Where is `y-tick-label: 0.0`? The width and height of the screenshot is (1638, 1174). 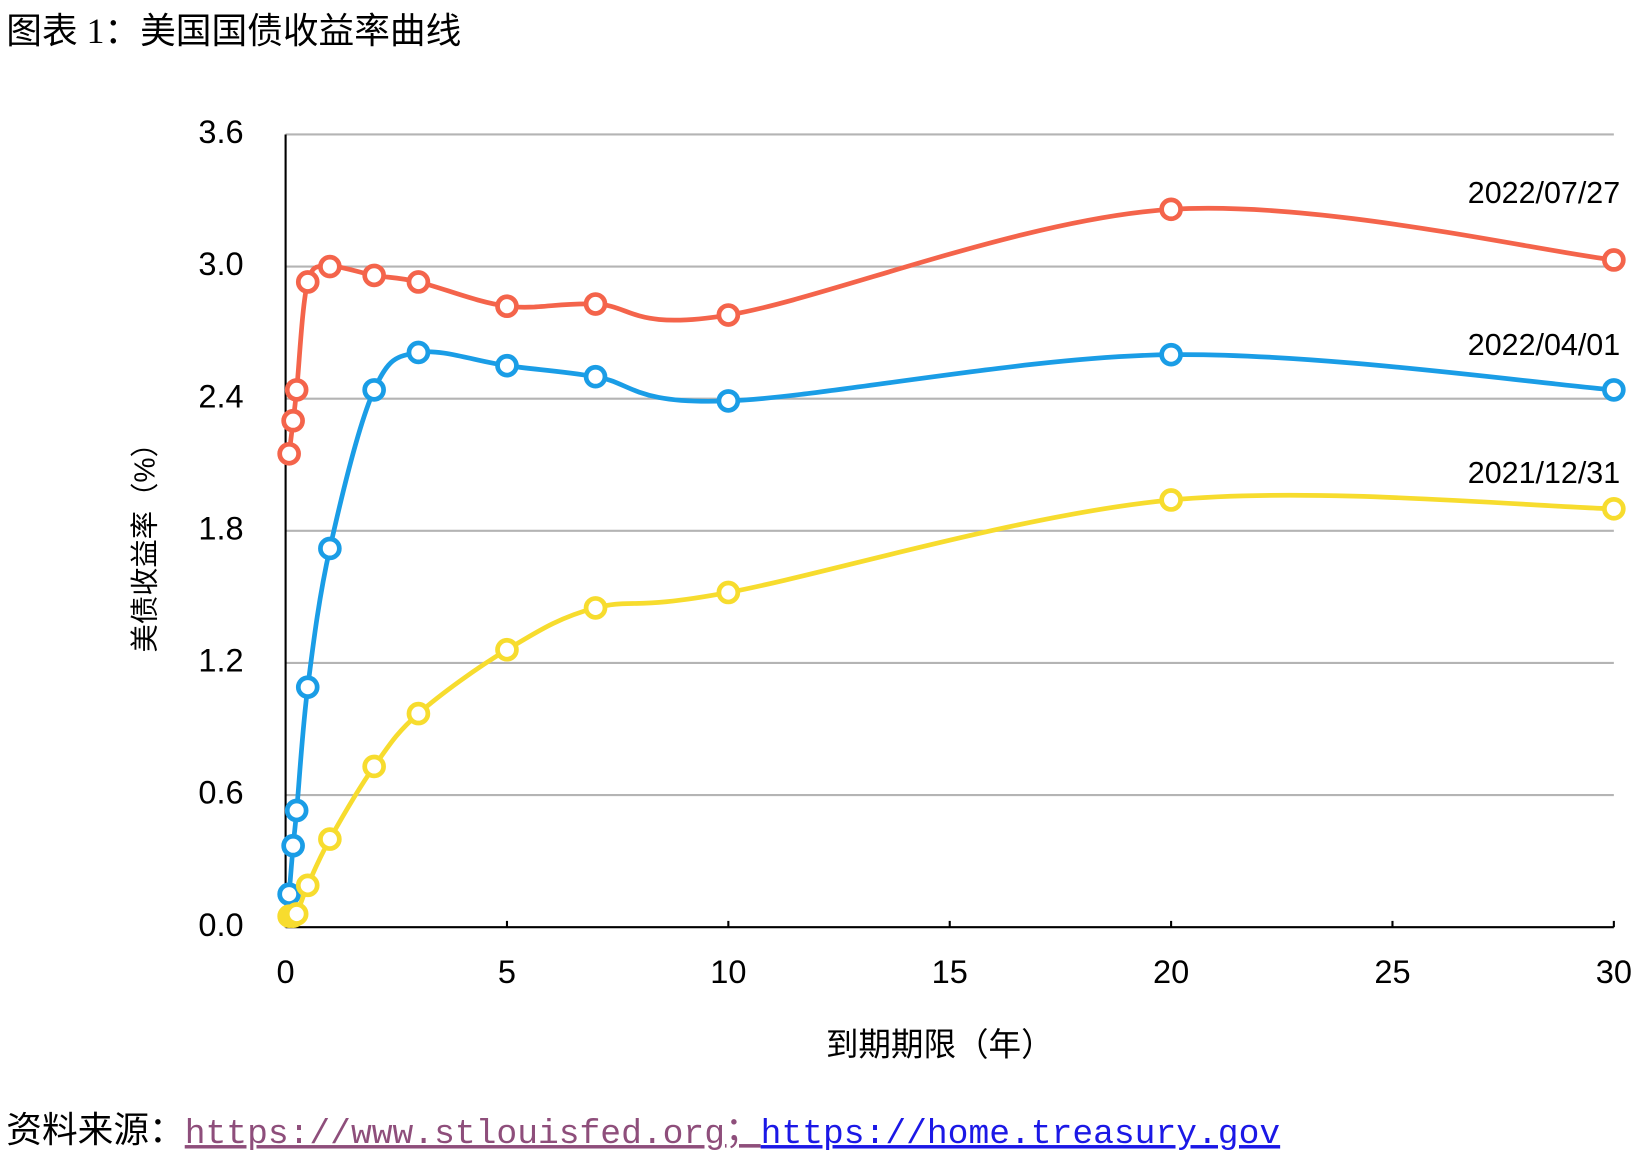
y-tick-label: 0.0 is located at coordinates (220, 925).